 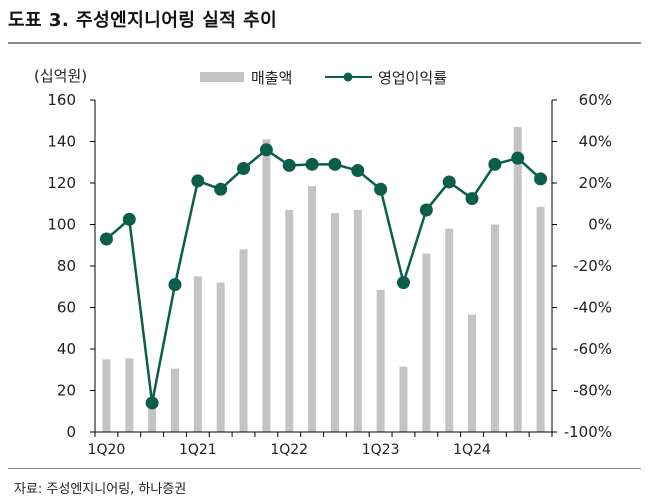 What do you see at coordinates (221, 189) in the screenshot?
I see `line-point-2Q21` at bounding box center [221, 189].